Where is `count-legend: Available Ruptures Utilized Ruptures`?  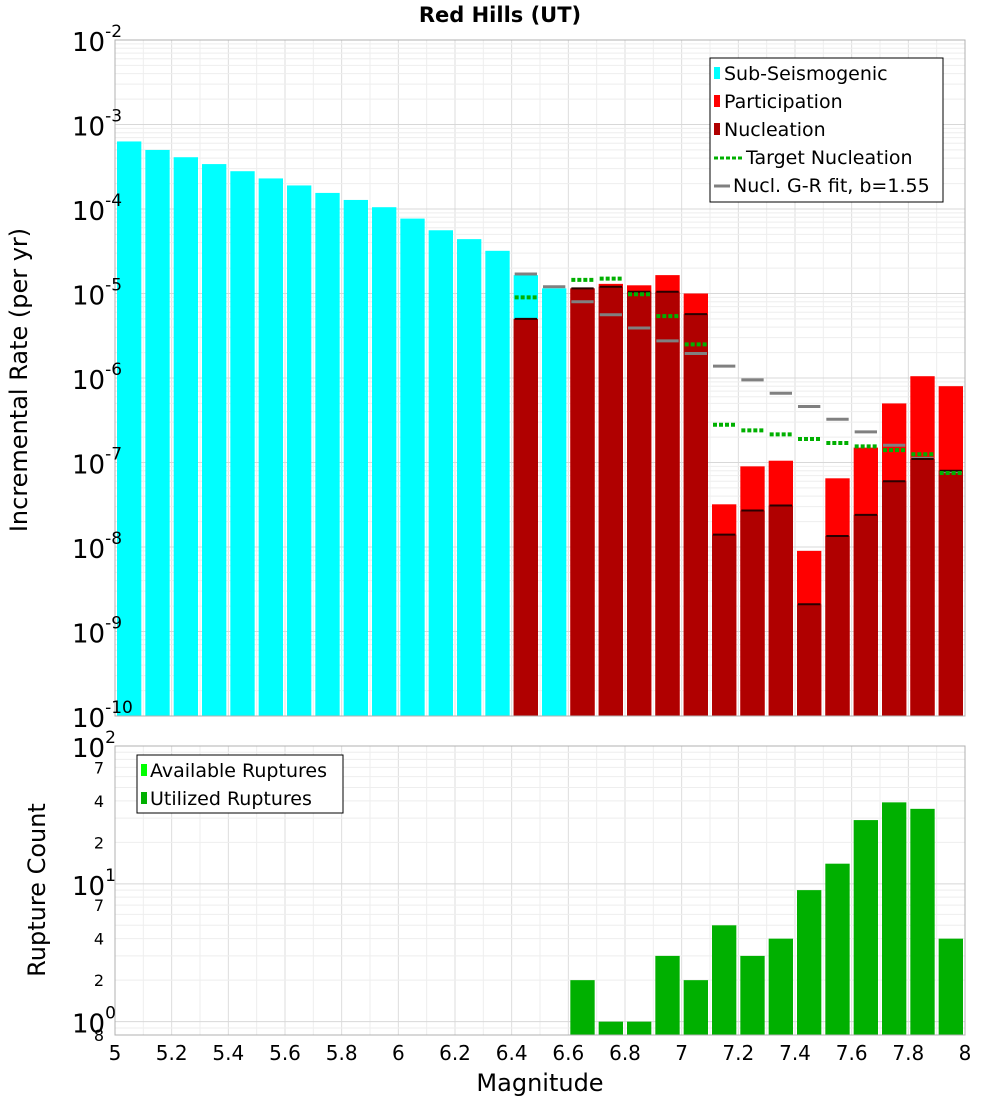
count-legend: Available Ruptures Utilized Ruptures is located at coordinates (240, 784).